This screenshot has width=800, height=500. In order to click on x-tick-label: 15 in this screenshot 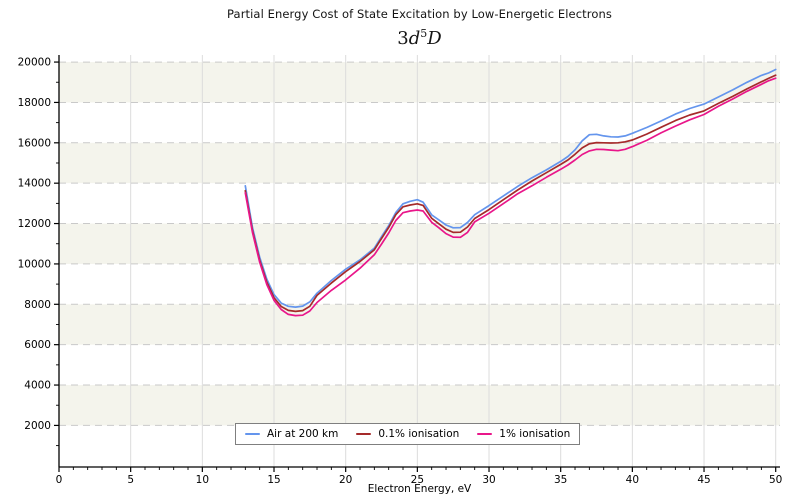, I will do `click(273, 480)`.